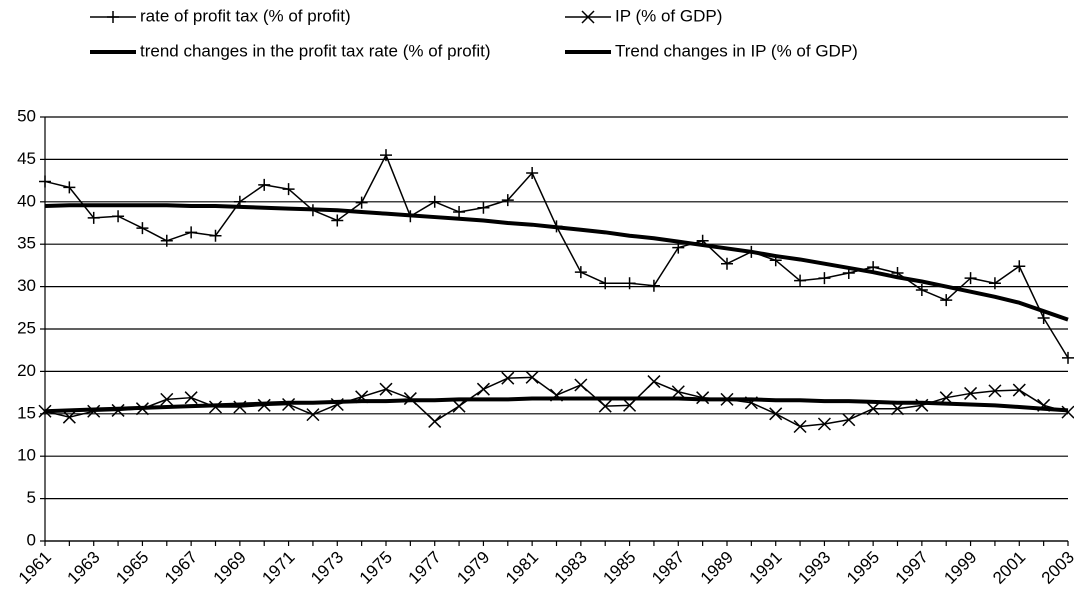 The width and height of the screenshot is (1074, 610). I want to click on y-tick-label: 50, so click(26, 115).